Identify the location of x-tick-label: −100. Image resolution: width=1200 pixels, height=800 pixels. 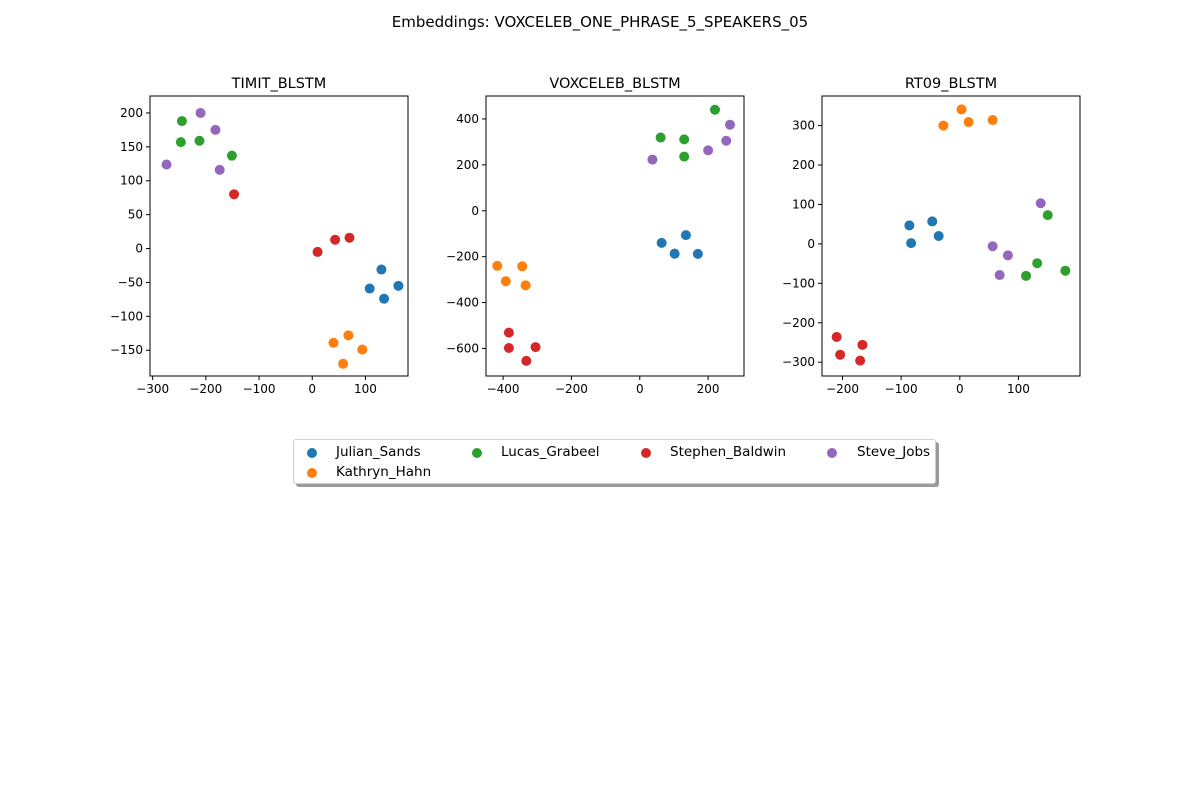
(259, 389).